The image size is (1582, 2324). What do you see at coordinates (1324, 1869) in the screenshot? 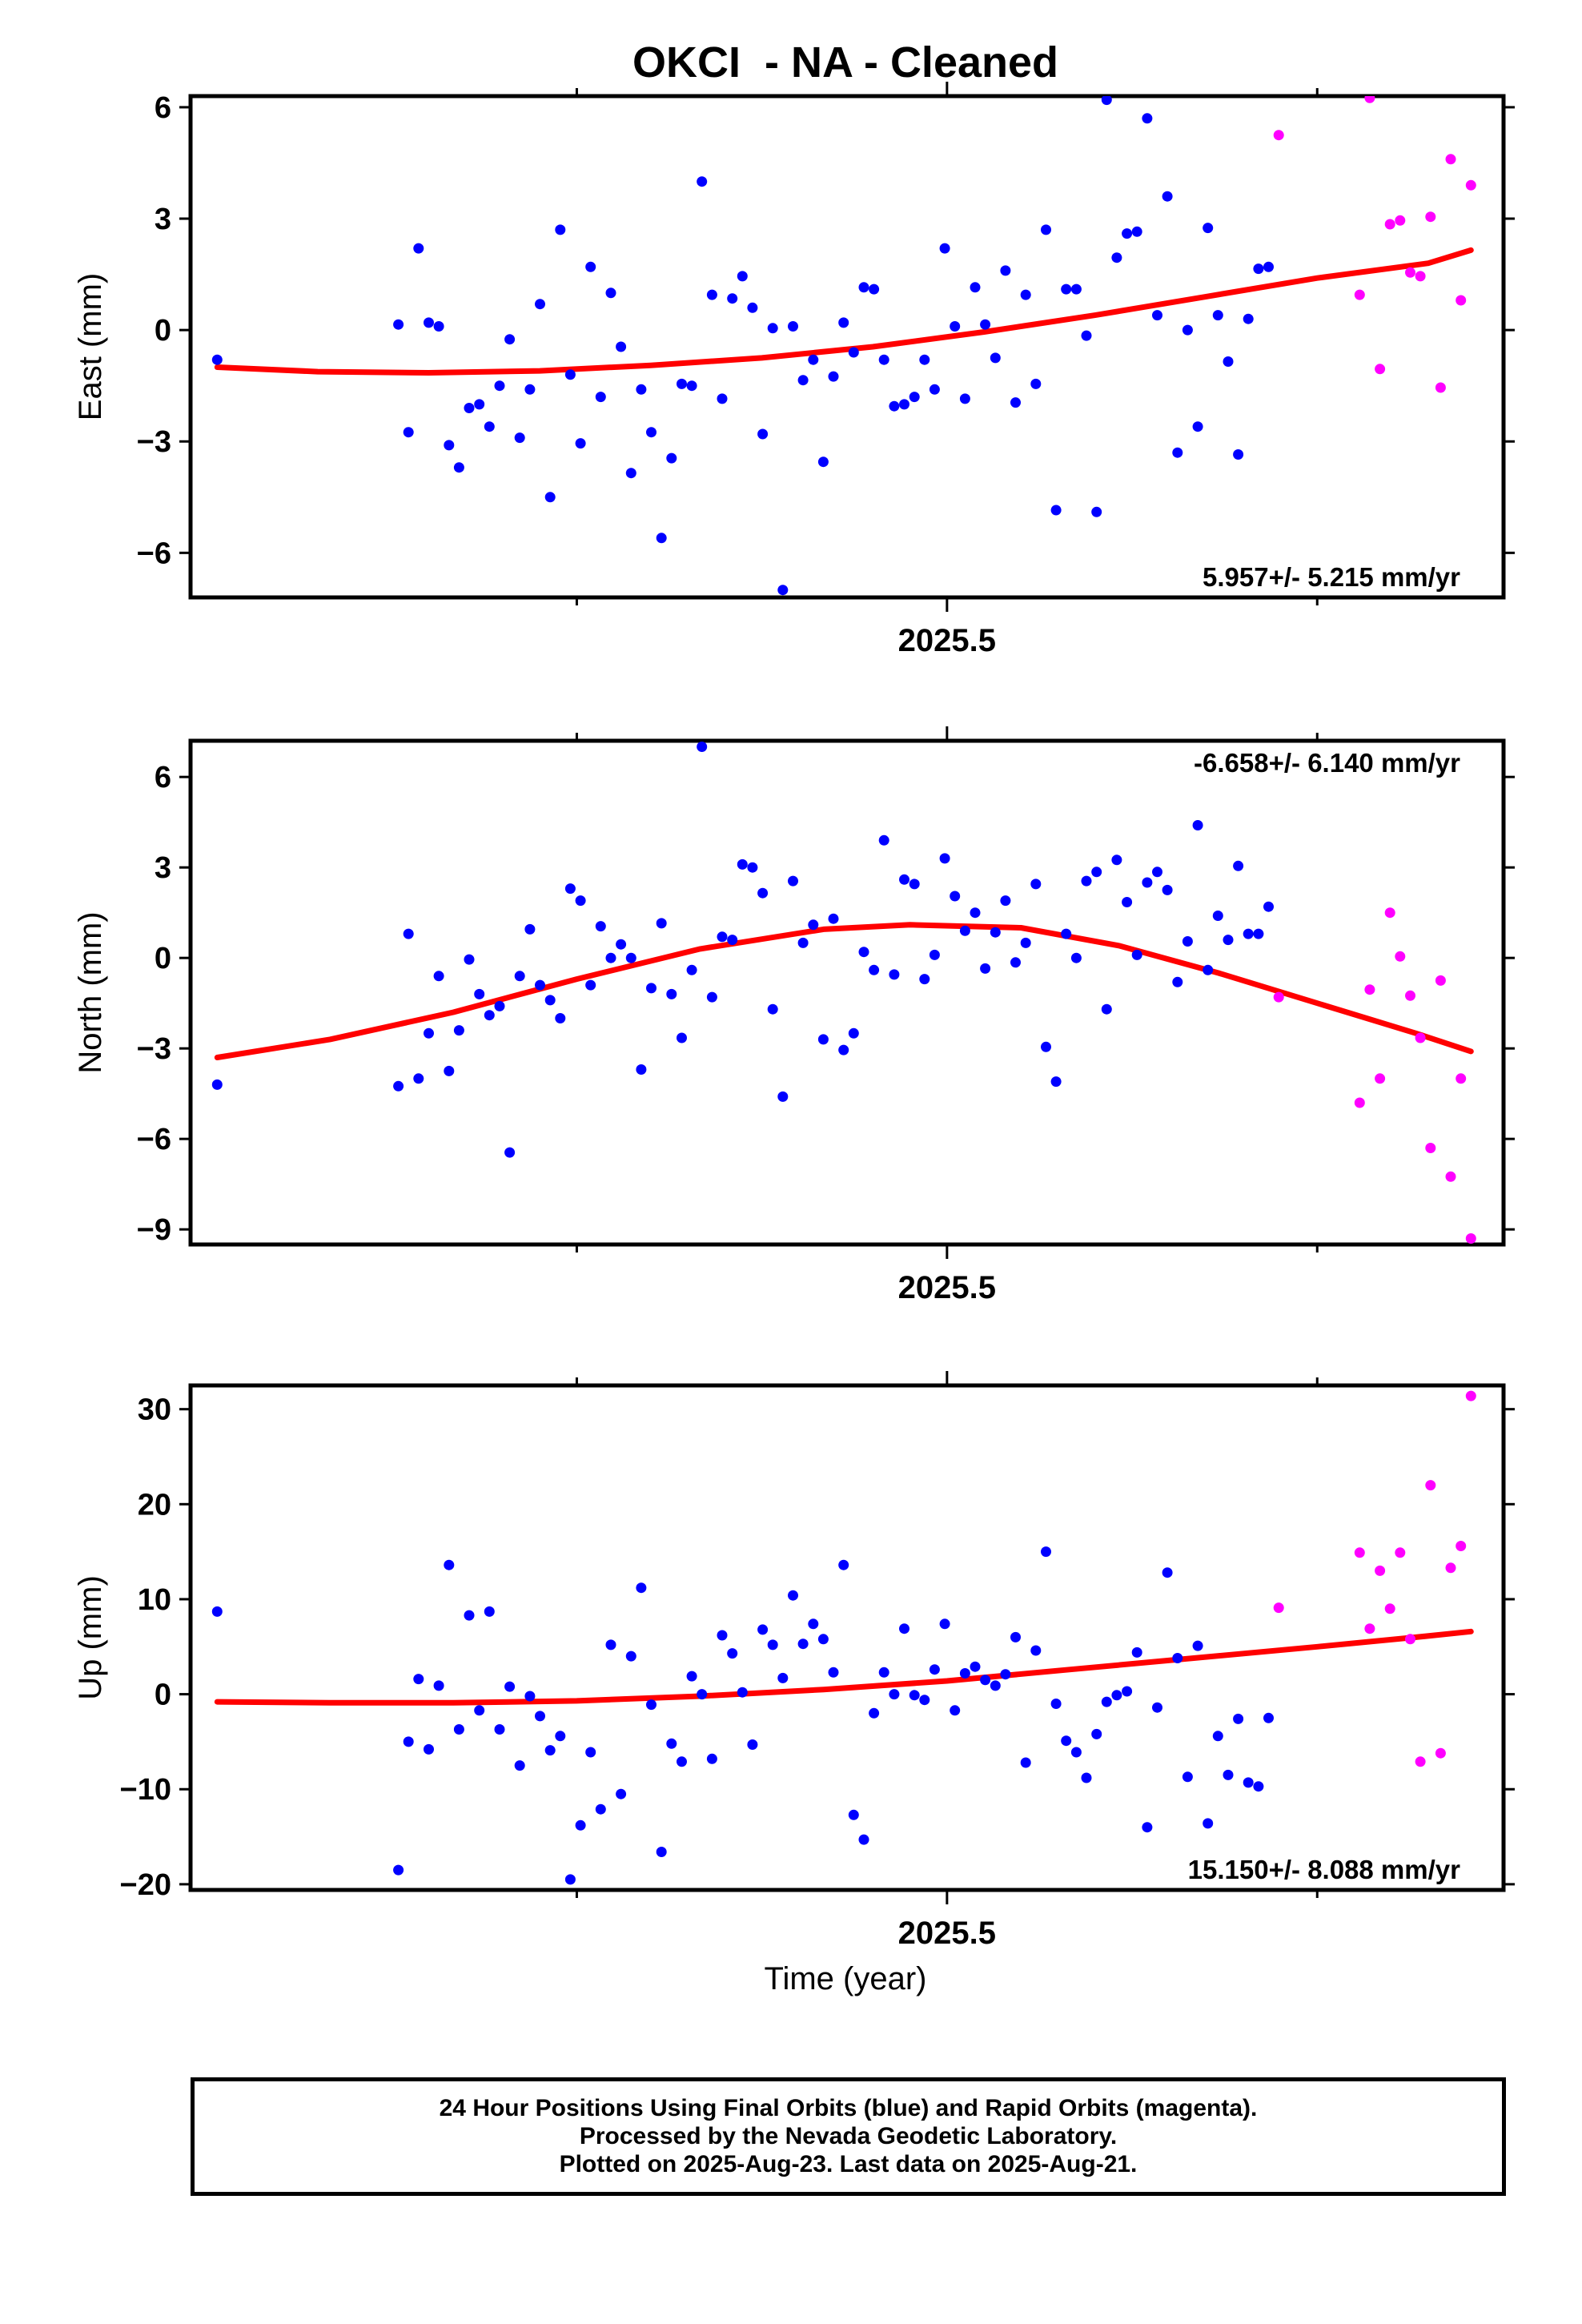
I see `up-rate-label: 15.150+/- 8.088 mm/yr` at bounding box center [1324, 1869].